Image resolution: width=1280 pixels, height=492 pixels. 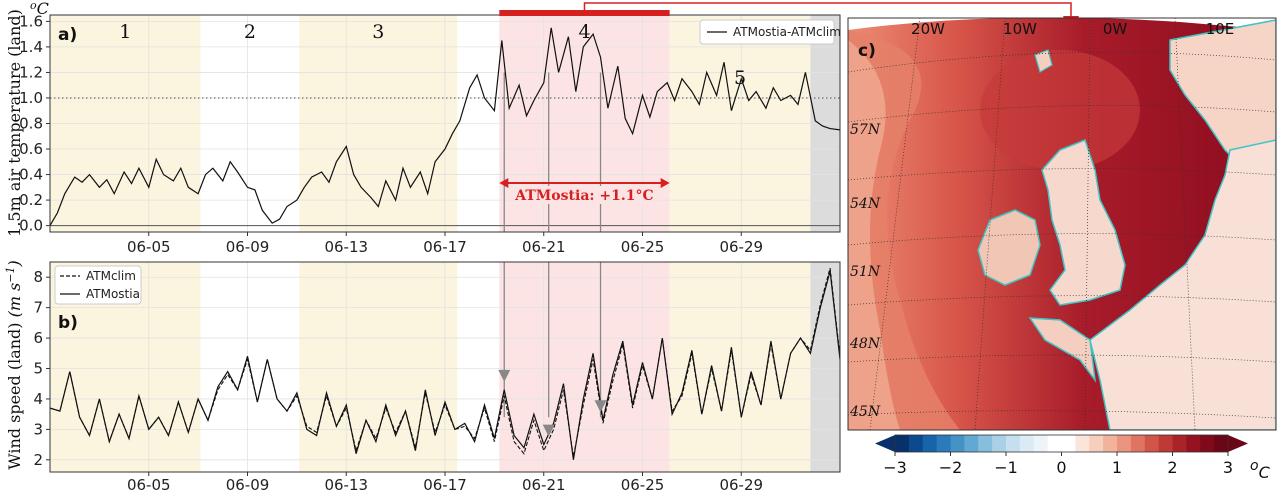 I want to click on land-ireland, so click(x=1009, y=247).